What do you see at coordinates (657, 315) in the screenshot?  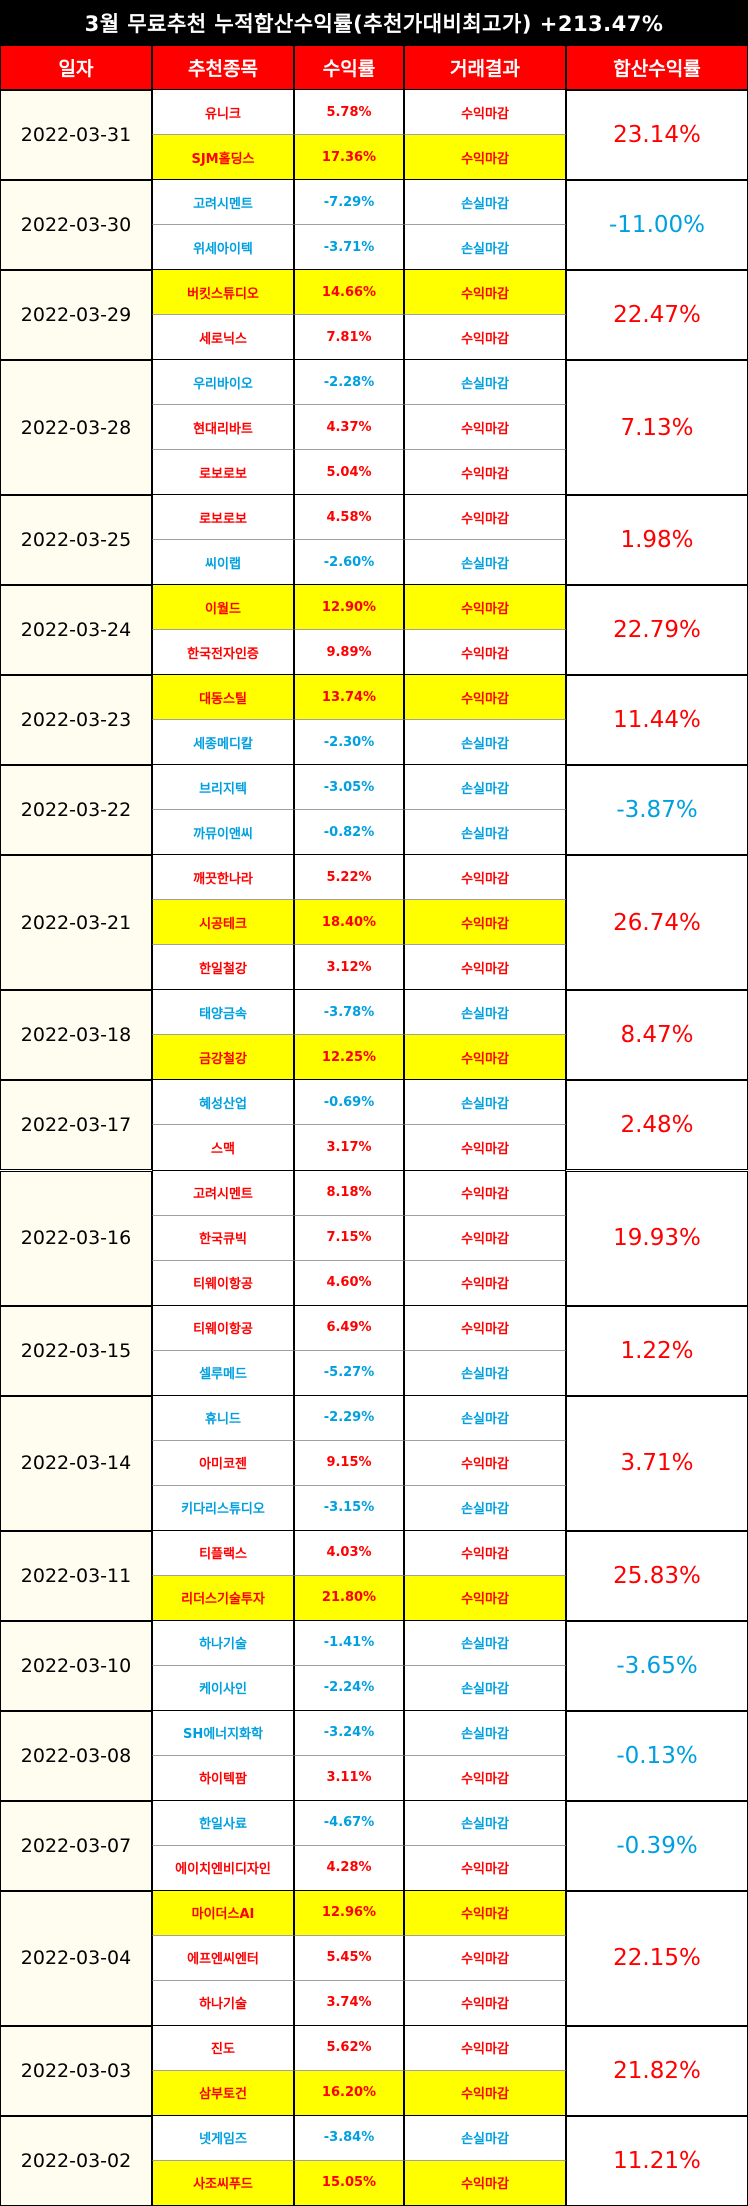 I see `total-return-cell: 22.47%` at bounding box center [657, 315].